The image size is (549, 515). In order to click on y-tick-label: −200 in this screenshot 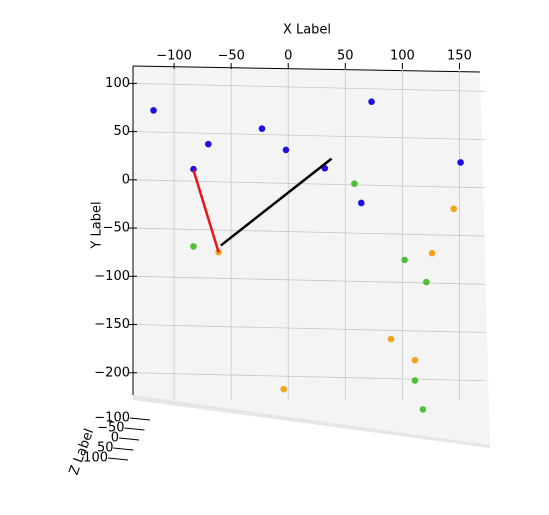, I will do `click(112, 372)`.